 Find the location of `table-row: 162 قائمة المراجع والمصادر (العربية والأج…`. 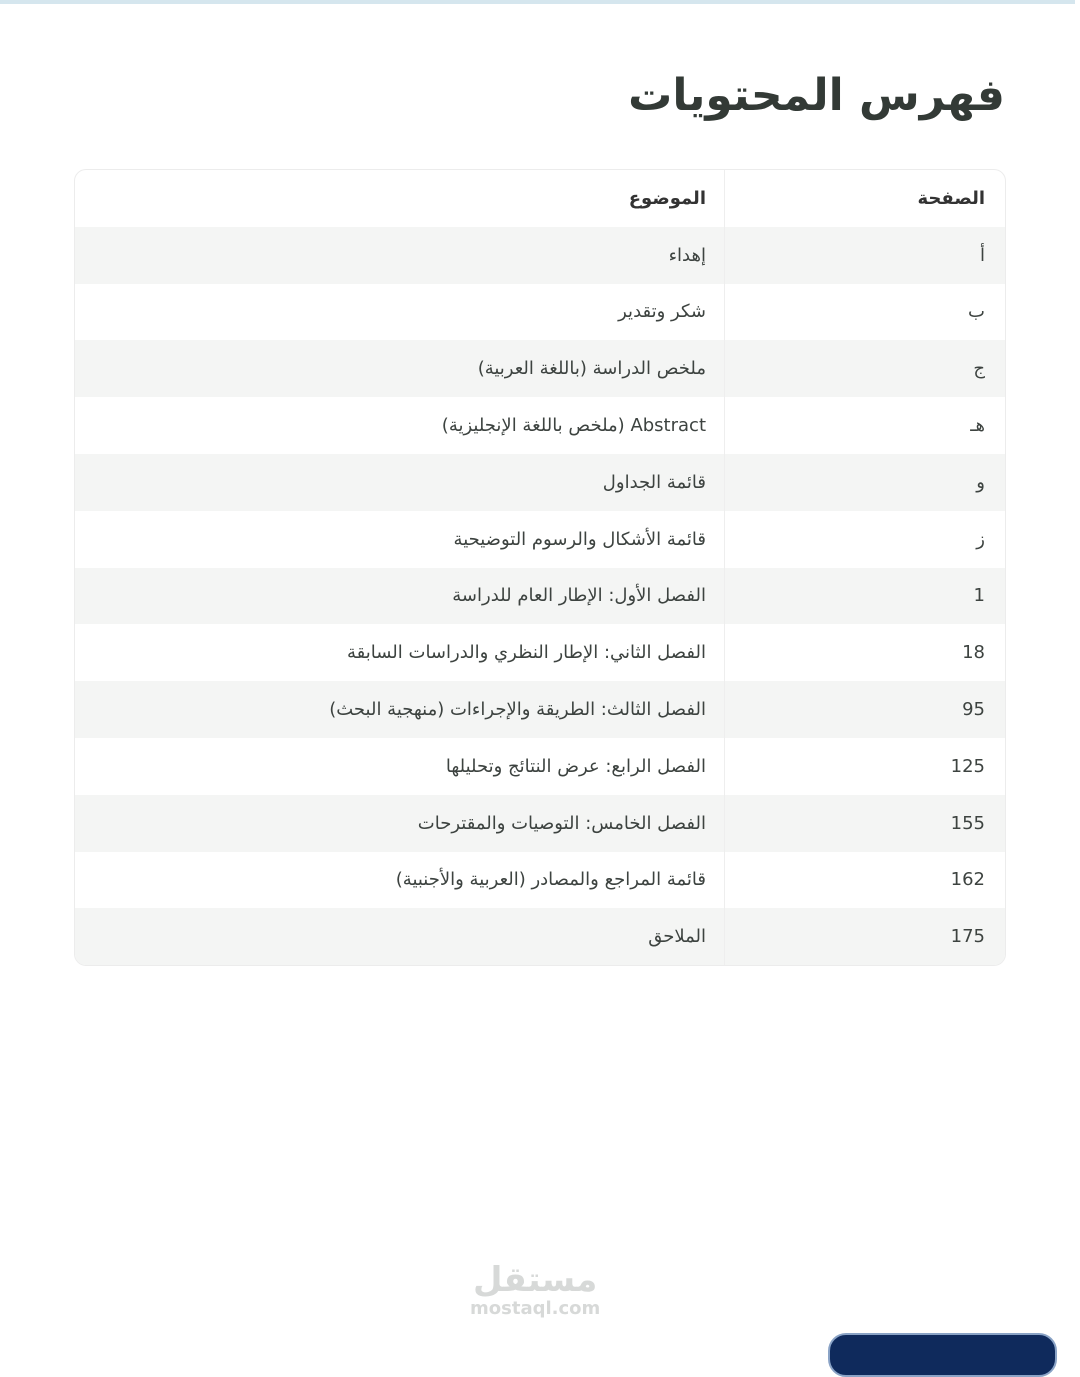

table-row: 162 قائمة المراجع والمصادر (العربية والأج… is located at coordinates (540, 880).